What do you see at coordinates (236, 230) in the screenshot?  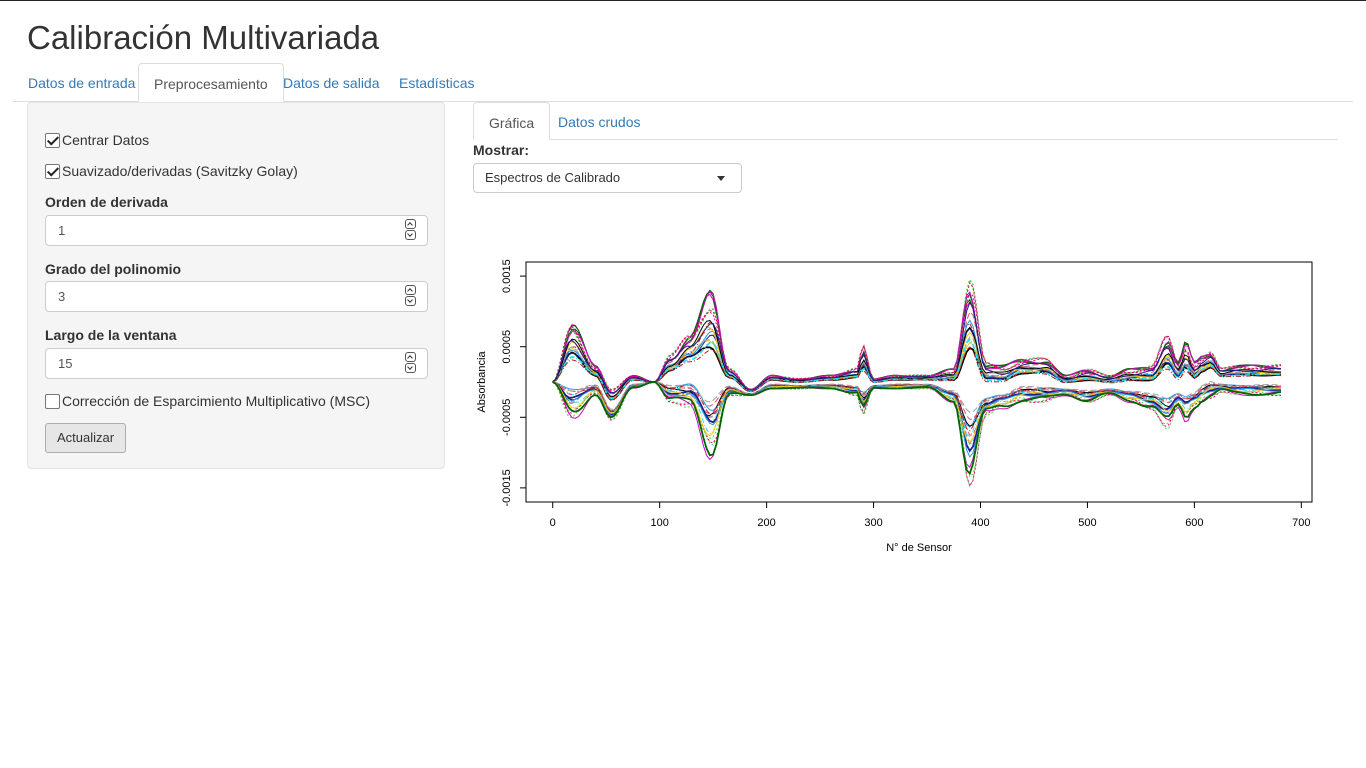 I see `derivative-order-input: 1` at bounding box center [236, 230].